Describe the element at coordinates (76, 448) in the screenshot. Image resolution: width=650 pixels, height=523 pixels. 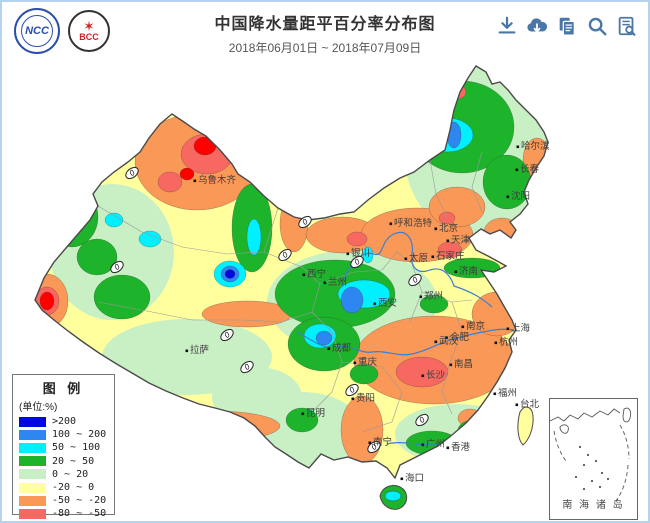
I see `legend-label: 50 ~ 100` at that location.